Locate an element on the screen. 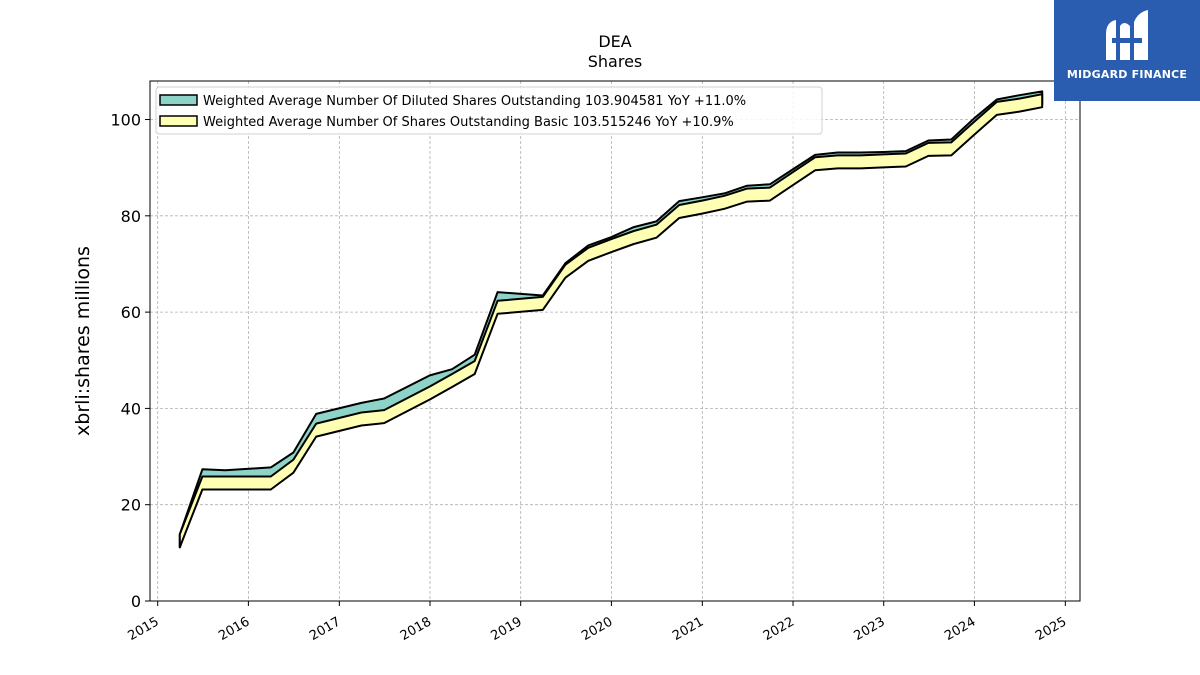  x-tick-label: 2015 is located at coordinates (144, 629).